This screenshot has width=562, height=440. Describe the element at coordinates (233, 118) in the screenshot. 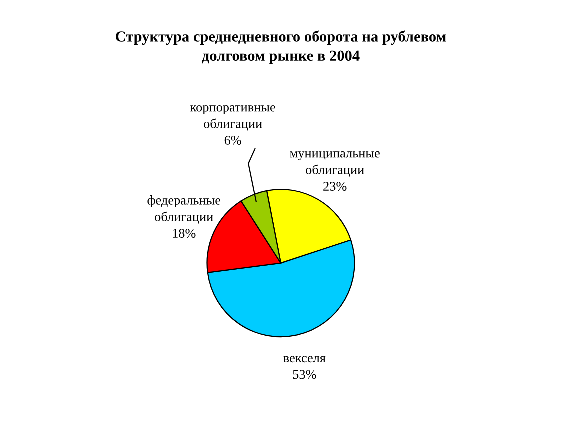

I see `slice-label: корпоративные облигации` at that location.